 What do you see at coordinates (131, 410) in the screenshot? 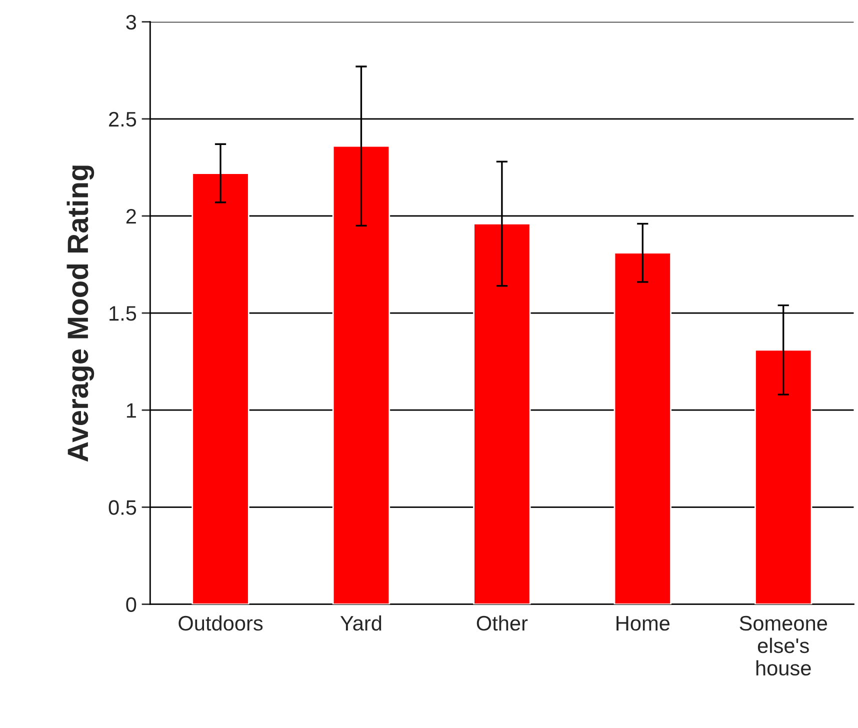
I see `y-tick-label: 1` at bounding box center [131, 410].